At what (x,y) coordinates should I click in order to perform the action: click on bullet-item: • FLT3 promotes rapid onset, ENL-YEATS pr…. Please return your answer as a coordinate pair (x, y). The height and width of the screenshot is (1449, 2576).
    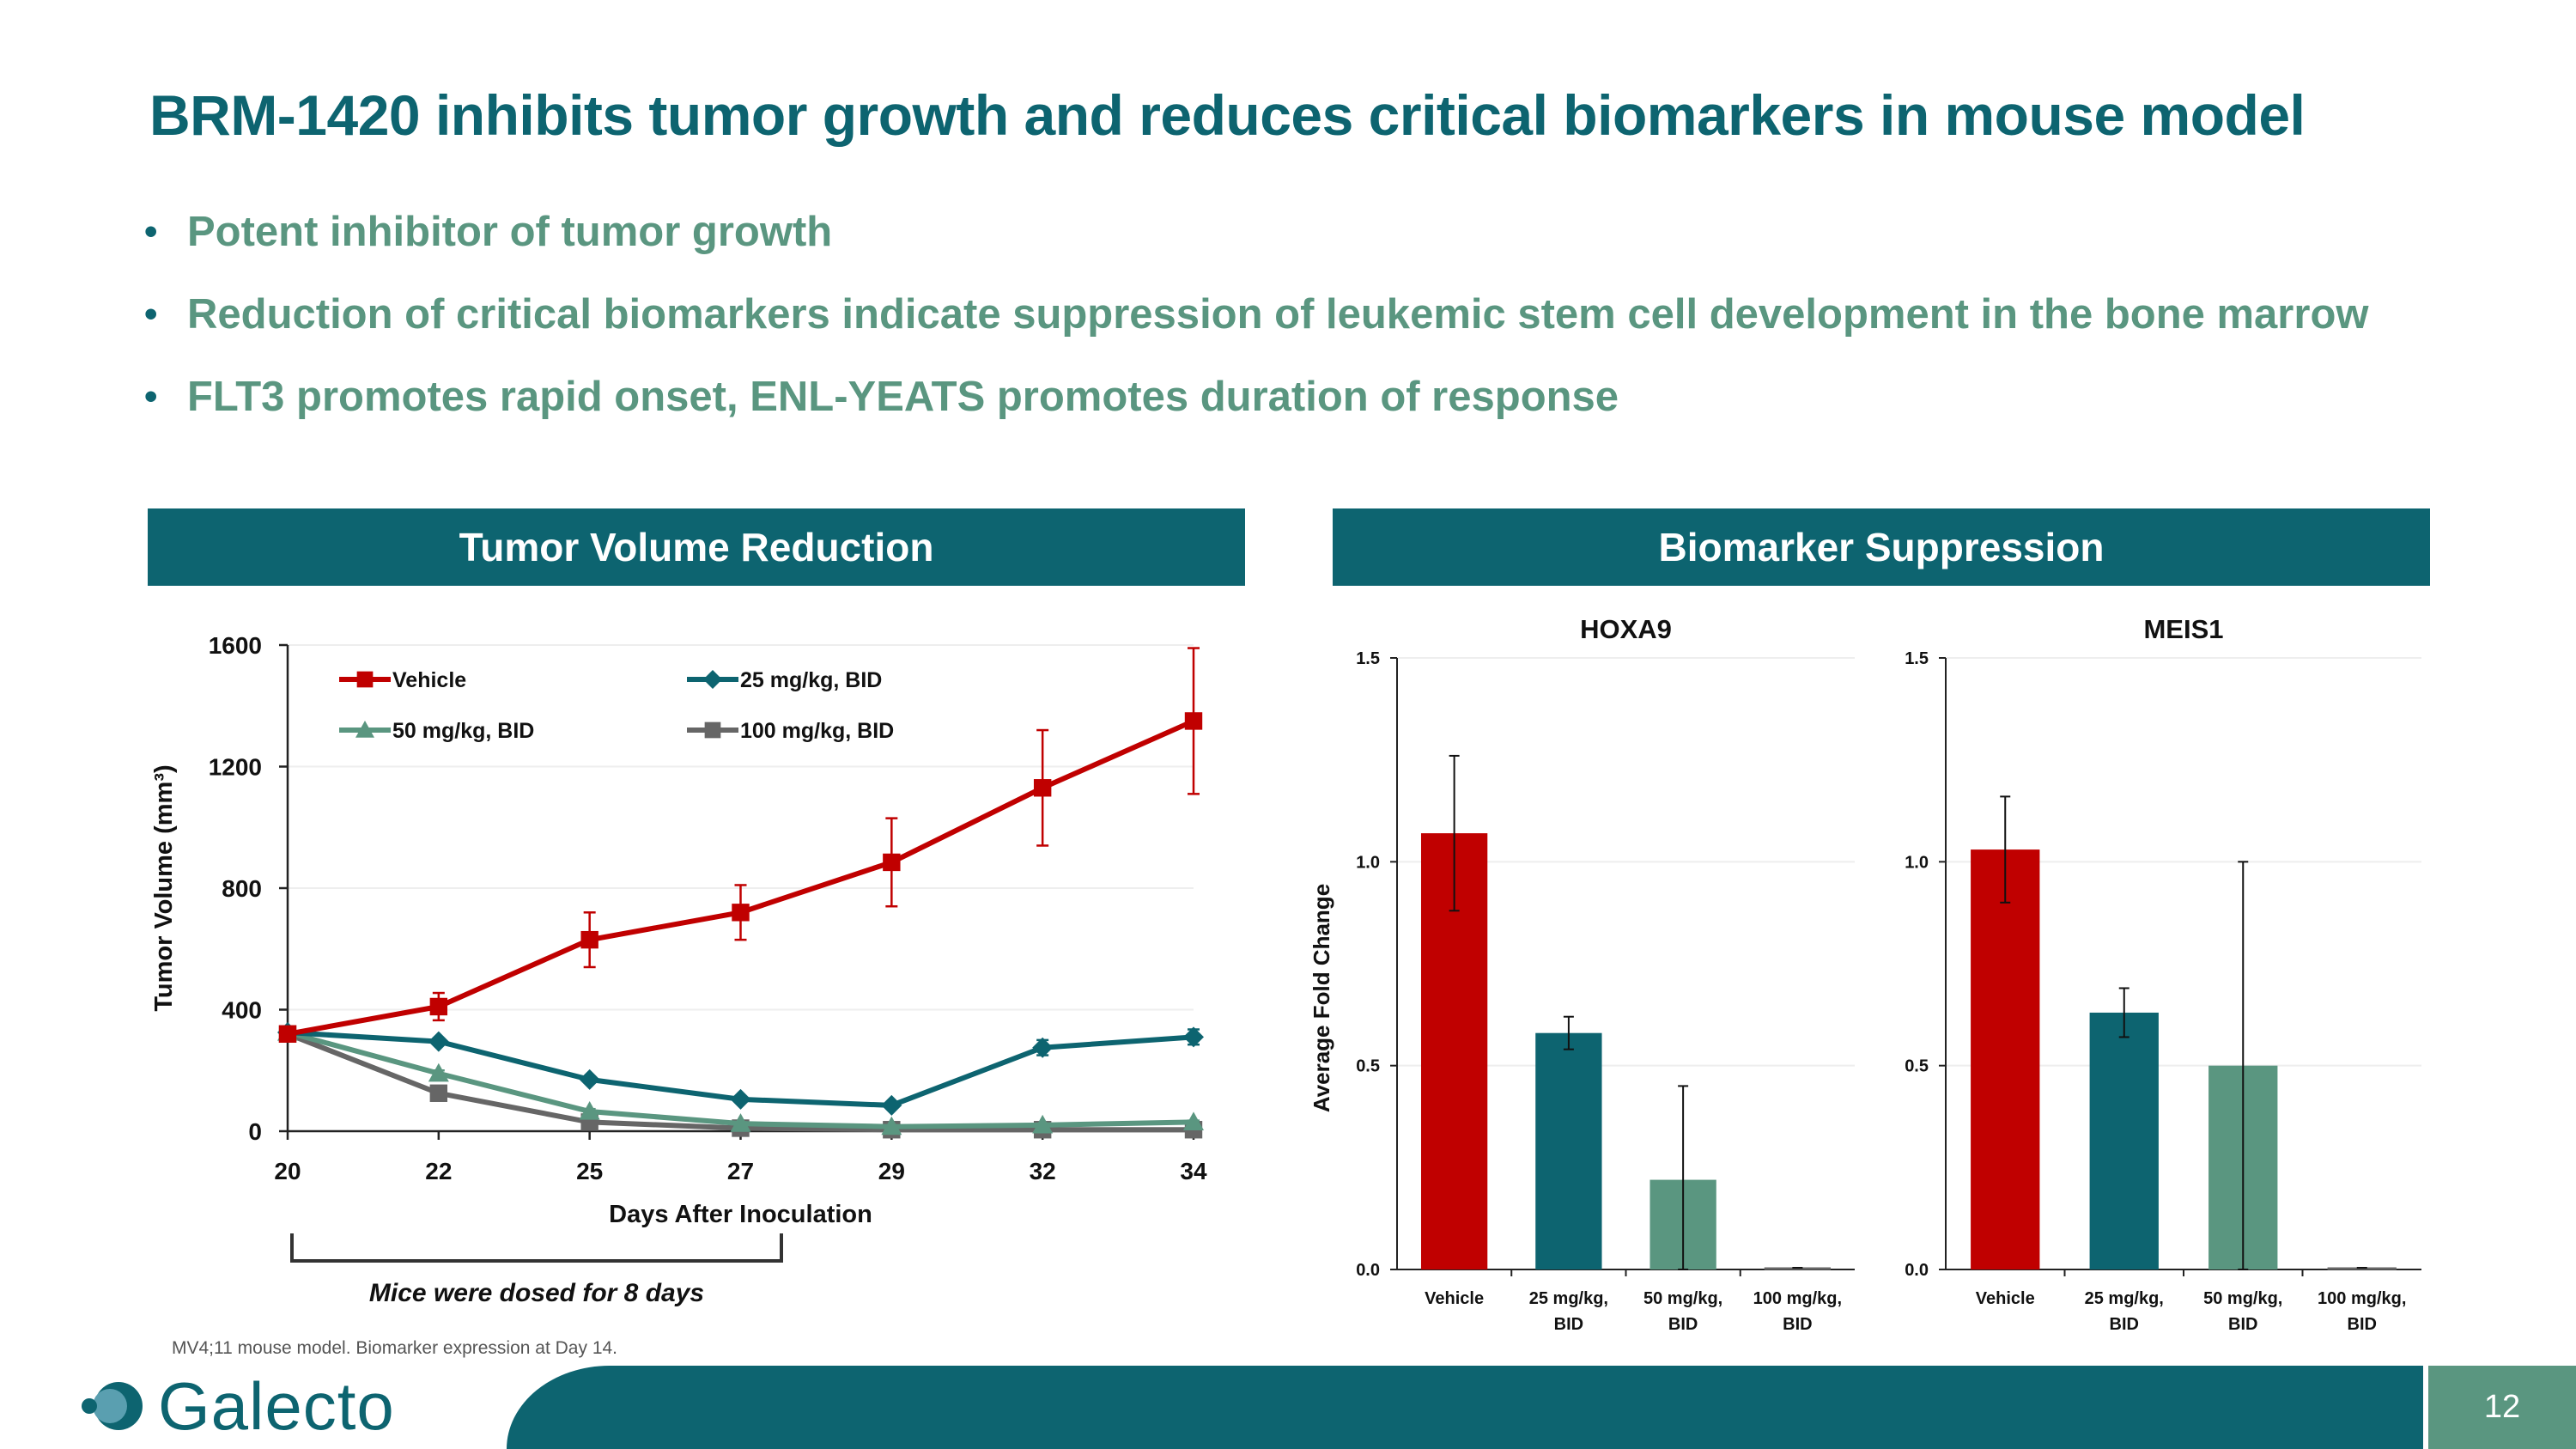
    Looking at the image, I should click on (1257, 412).